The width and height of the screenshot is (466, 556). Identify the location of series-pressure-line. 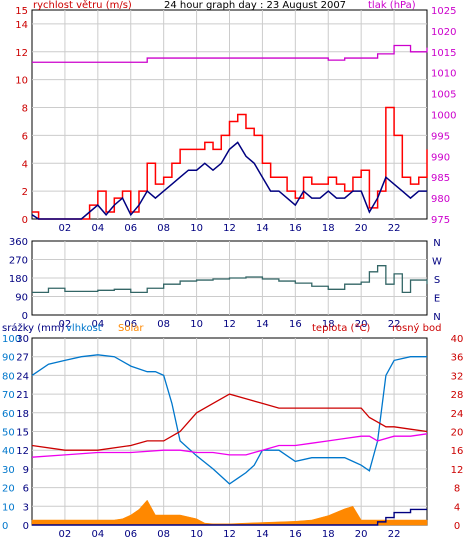
(230, 53).